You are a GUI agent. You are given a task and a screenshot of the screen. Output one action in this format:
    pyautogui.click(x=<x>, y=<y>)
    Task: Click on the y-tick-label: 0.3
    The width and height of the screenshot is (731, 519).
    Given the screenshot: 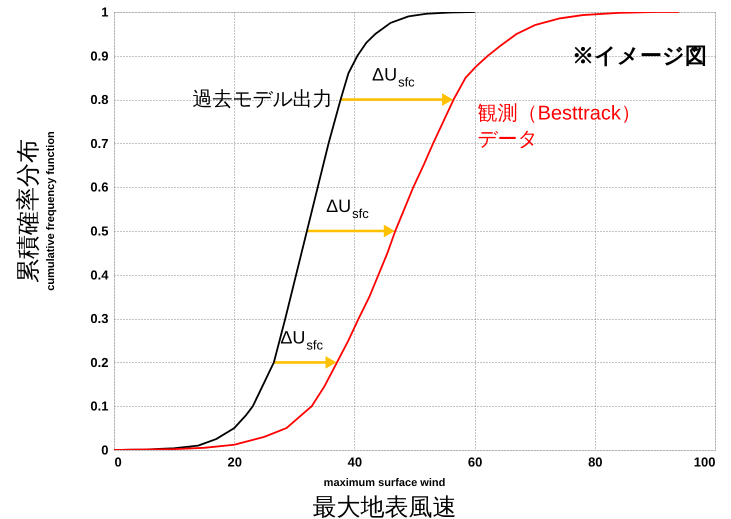 What is the action you would take?
    pyautogui.click(x=99, y=318)
    